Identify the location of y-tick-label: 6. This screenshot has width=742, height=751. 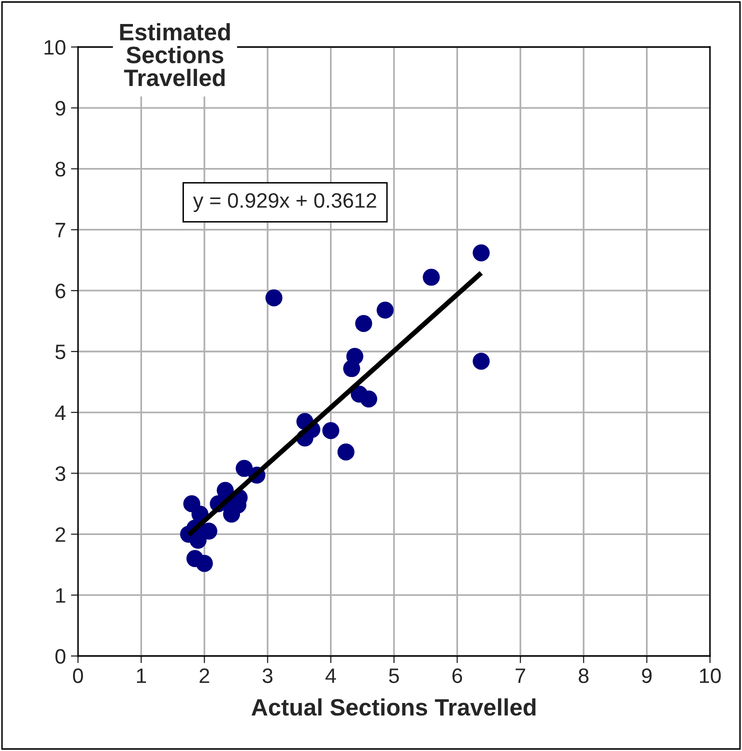
(61, 291).